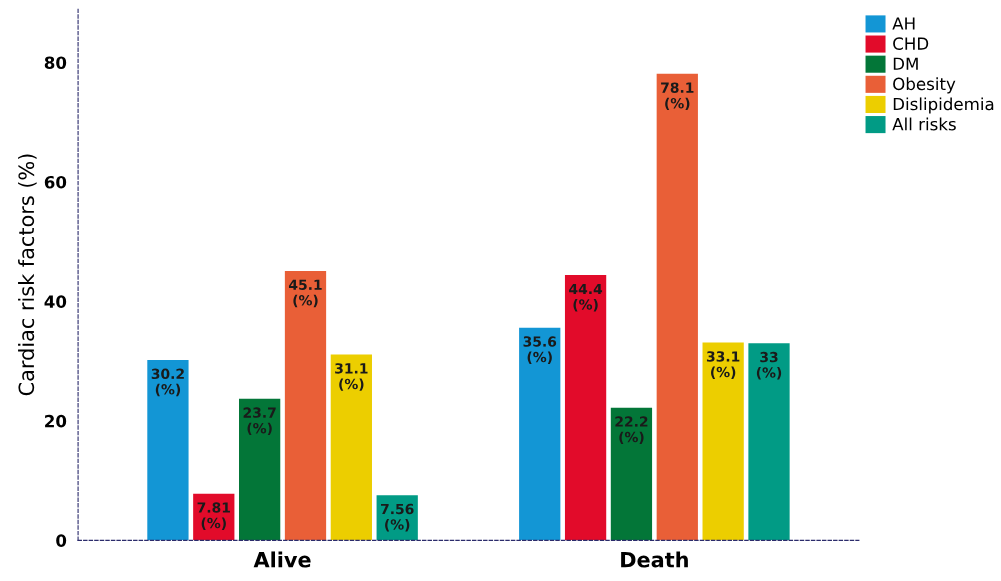  Describe the element at coordinates (723, 365) in the screenshot. I see `data-label: 33.1 (%)` at that location.